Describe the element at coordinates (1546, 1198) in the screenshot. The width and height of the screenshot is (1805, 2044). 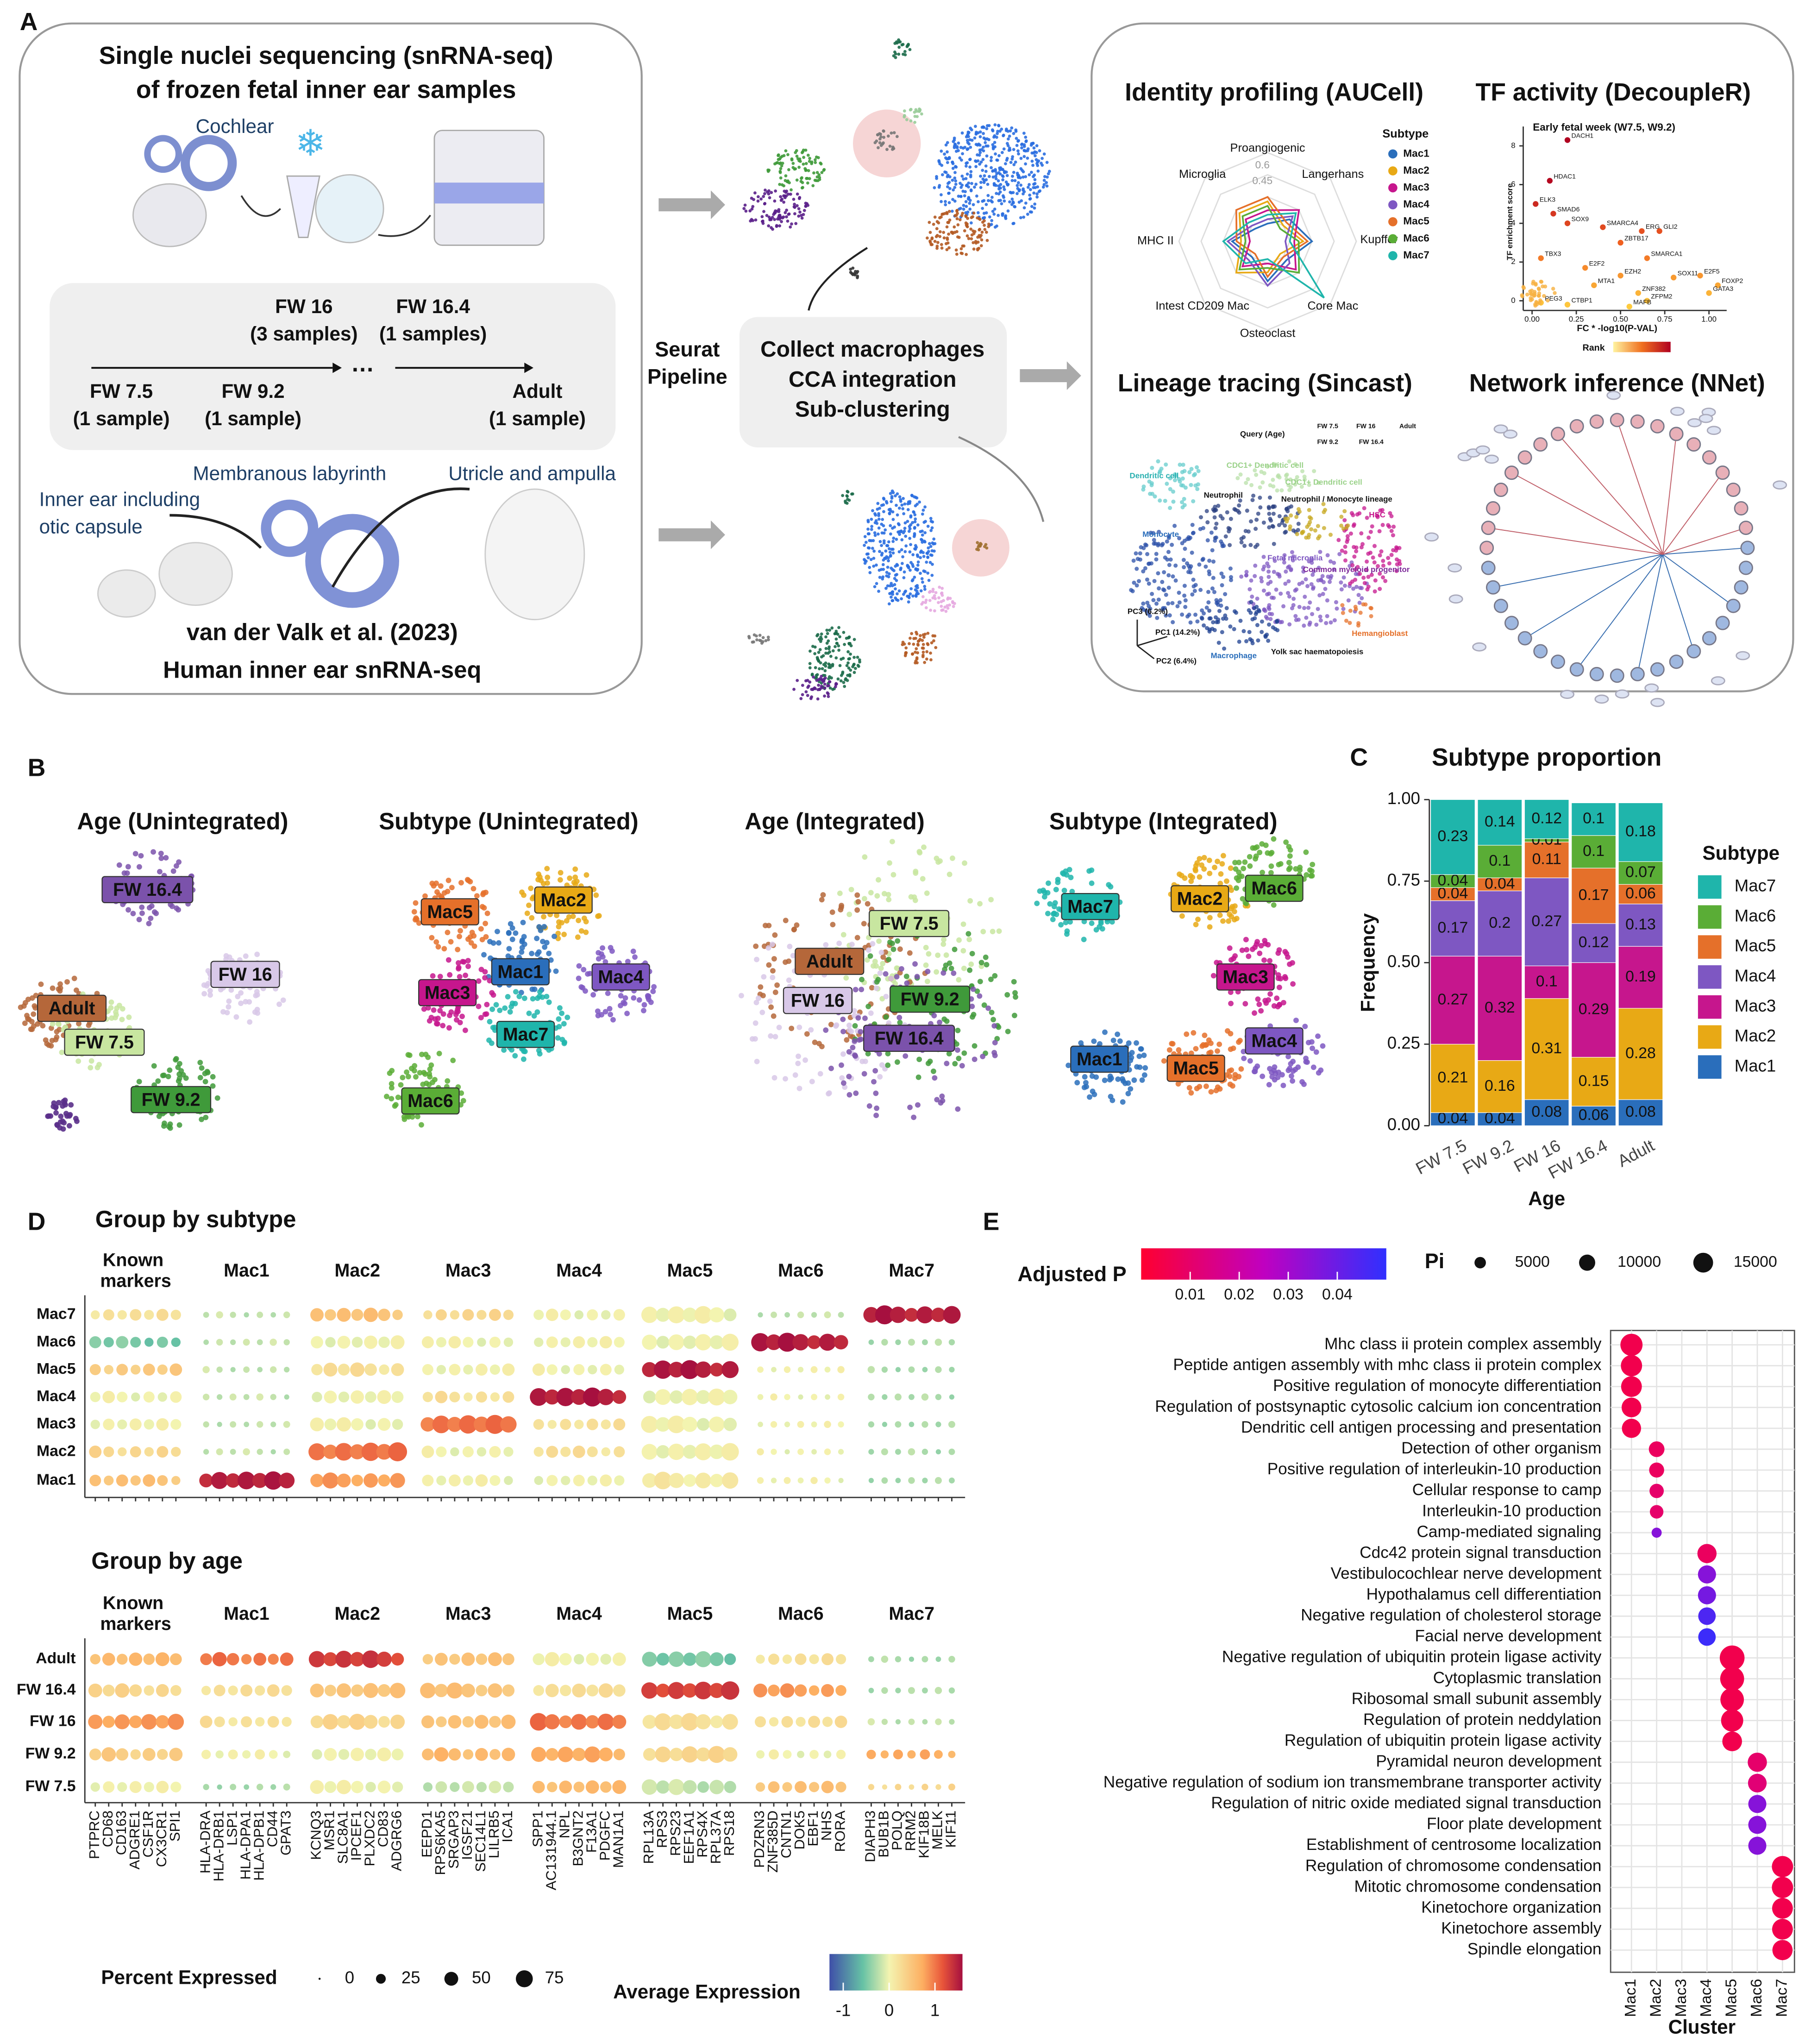
I see `label: Age` at that location.